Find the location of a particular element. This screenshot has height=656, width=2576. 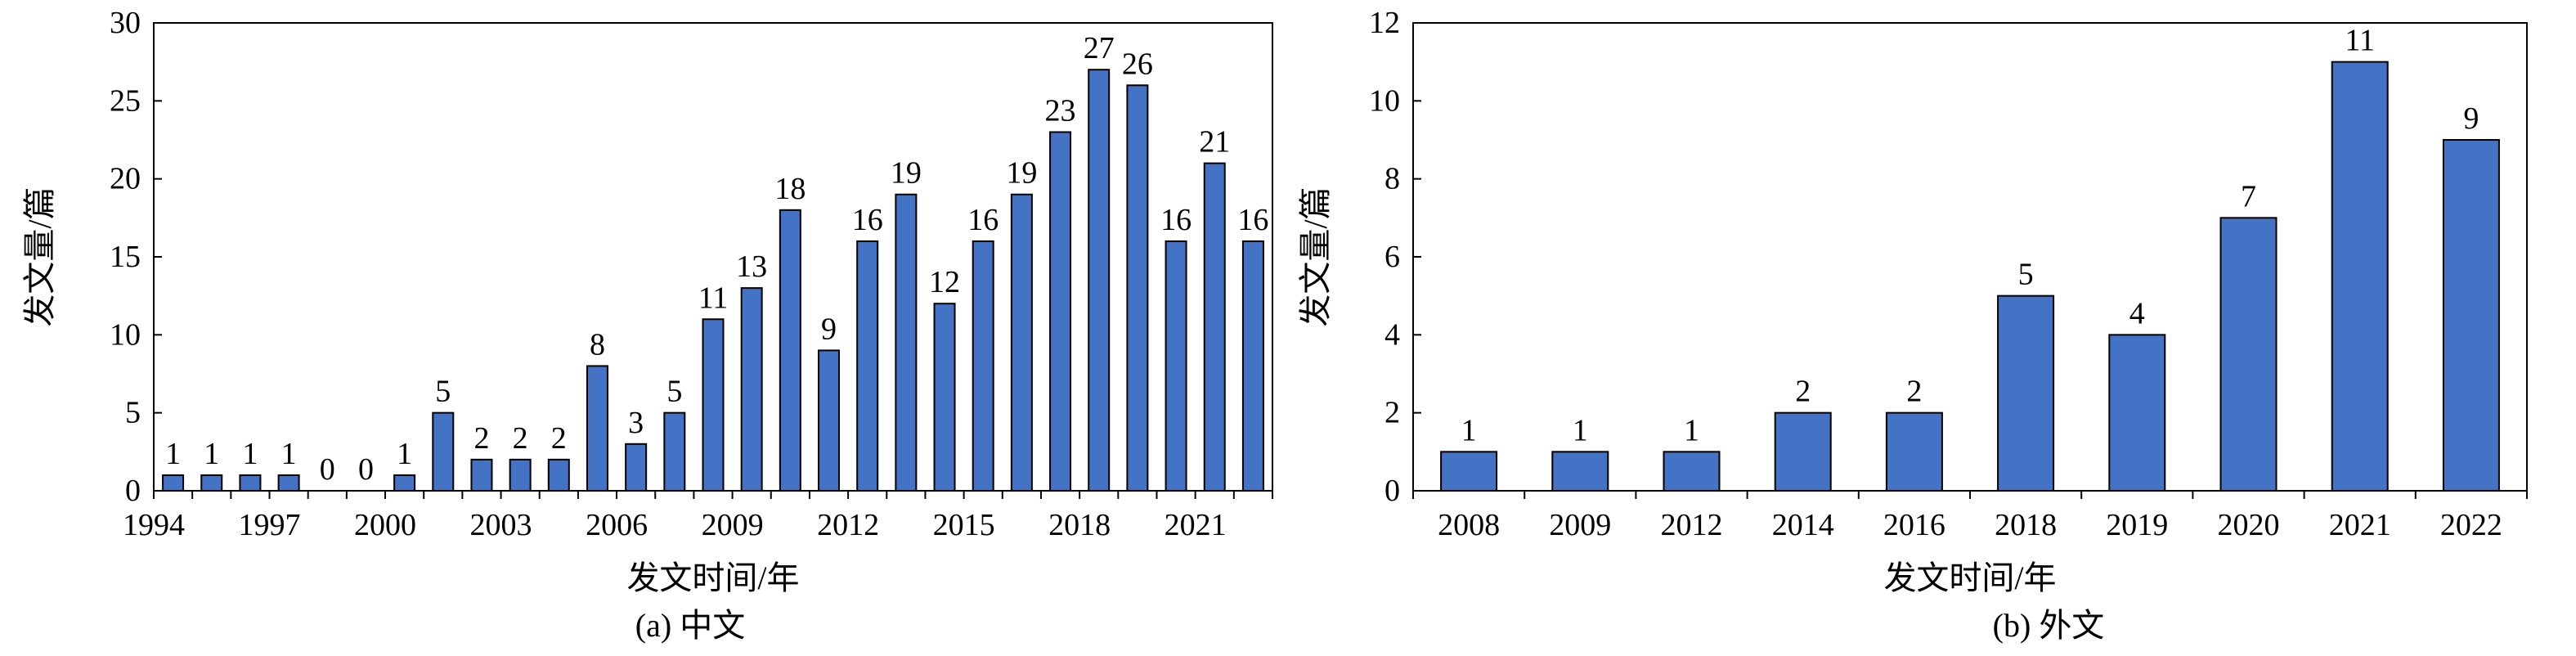

x-tick-label: 2019 is located at coordinates (2137, 525).